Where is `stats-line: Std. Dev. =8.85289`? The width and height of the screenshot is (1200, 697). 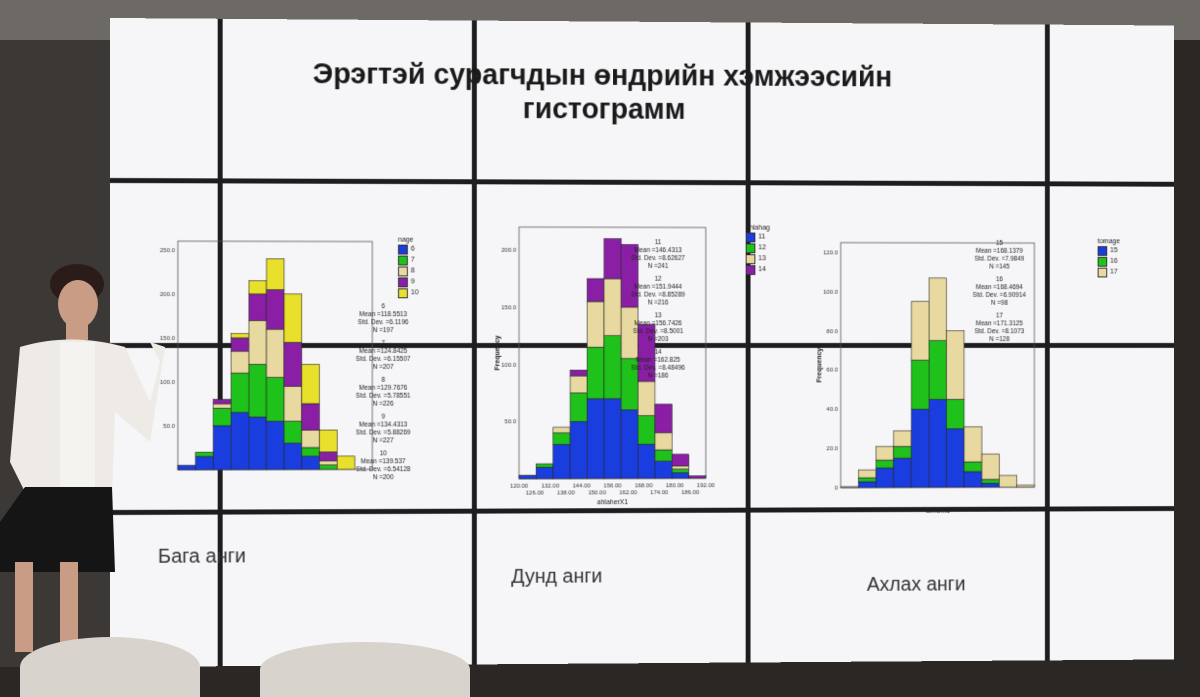
stats-line: Std. Dev. =8.85289 is located at coordinates (658, 296).